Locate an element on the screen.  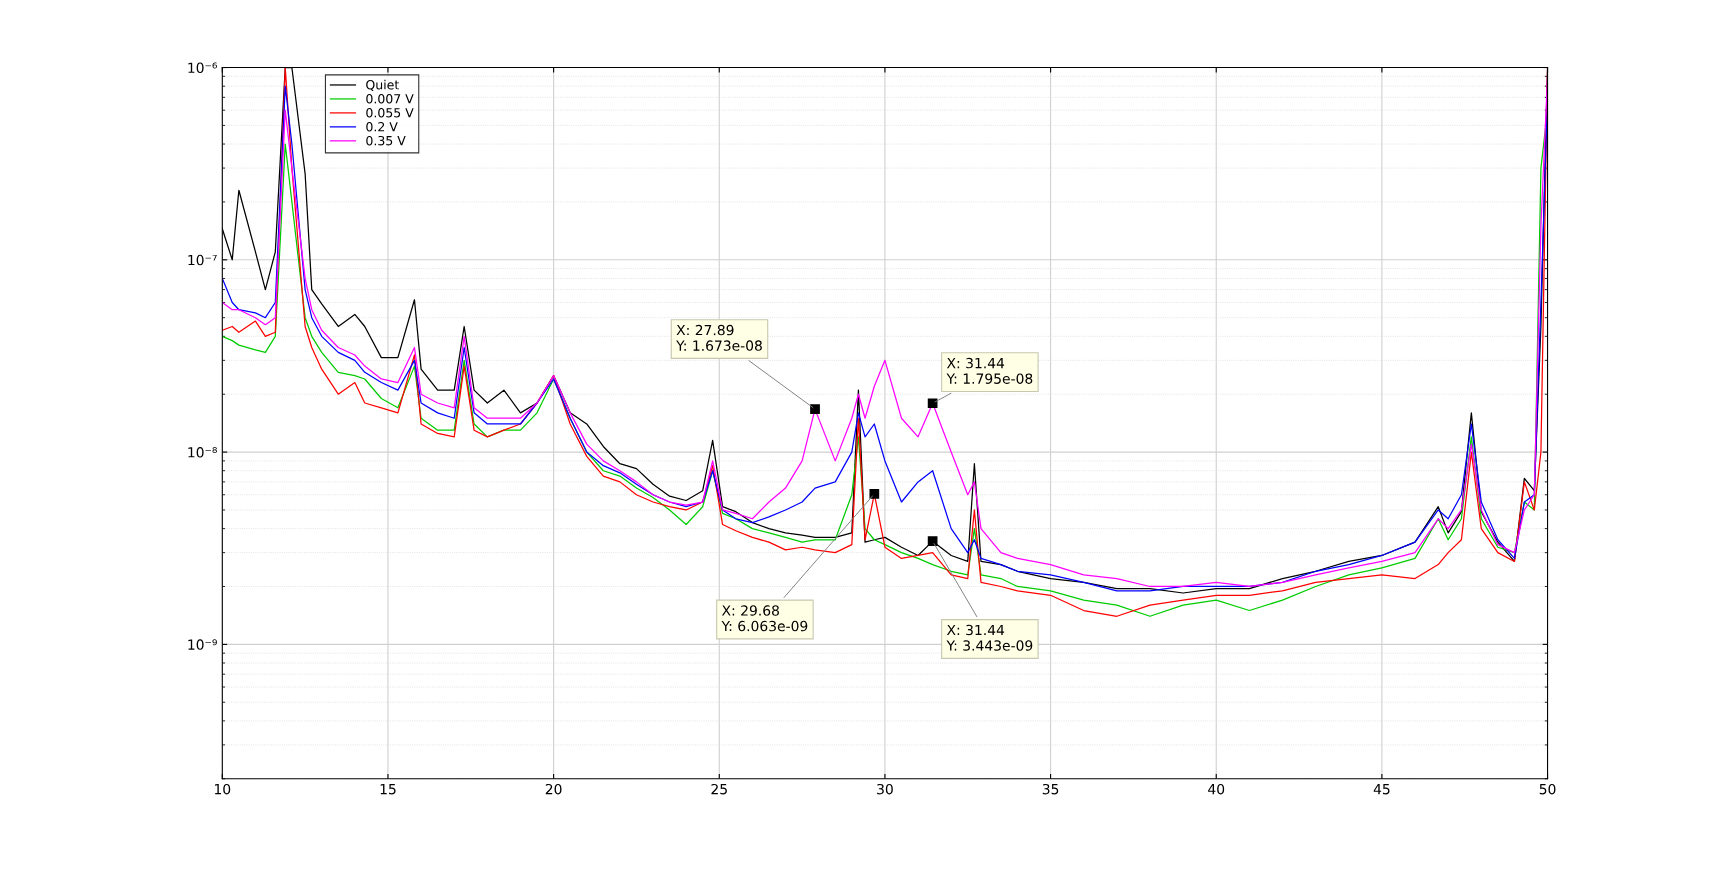
legend-label: Quiet is located at coordinates (382, 85).